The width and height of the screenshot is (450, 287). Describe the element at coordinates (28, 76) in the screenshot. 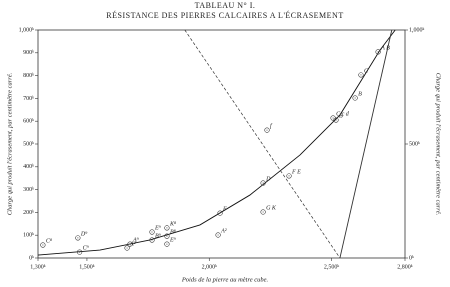

I see `y-tick-label: 800ᵏ` at that location.